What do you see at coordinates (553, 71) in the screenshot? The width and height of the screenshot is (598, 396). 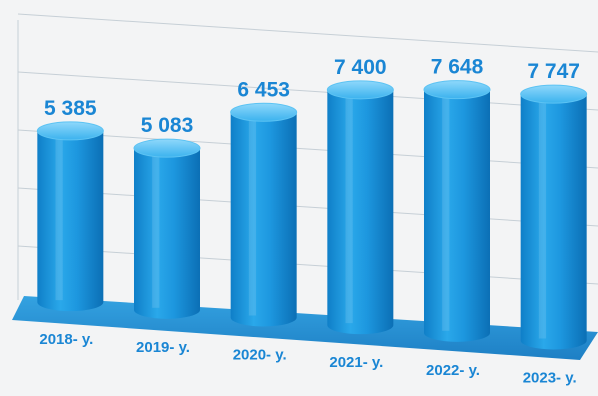 I see `value-label: 7 747` at bounding box center [553, 71].